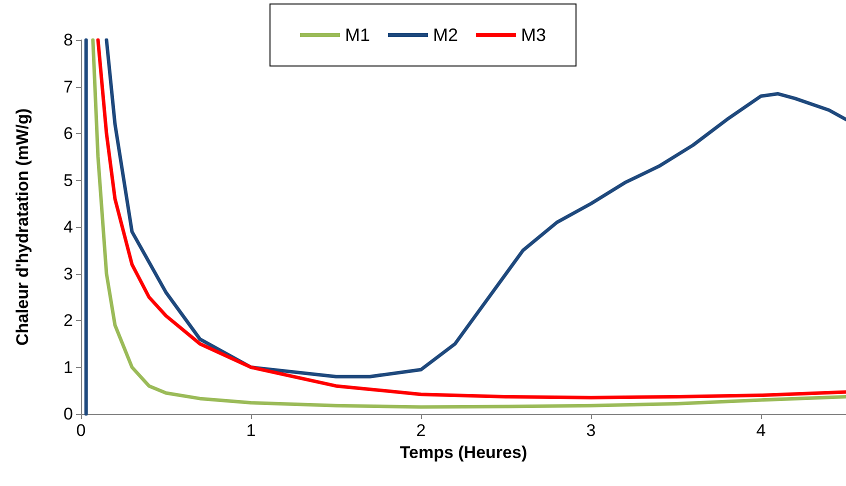 The height and width of the screenshot is (486, 846). I want to click on y-tick-label: 8, so click(68, 40).